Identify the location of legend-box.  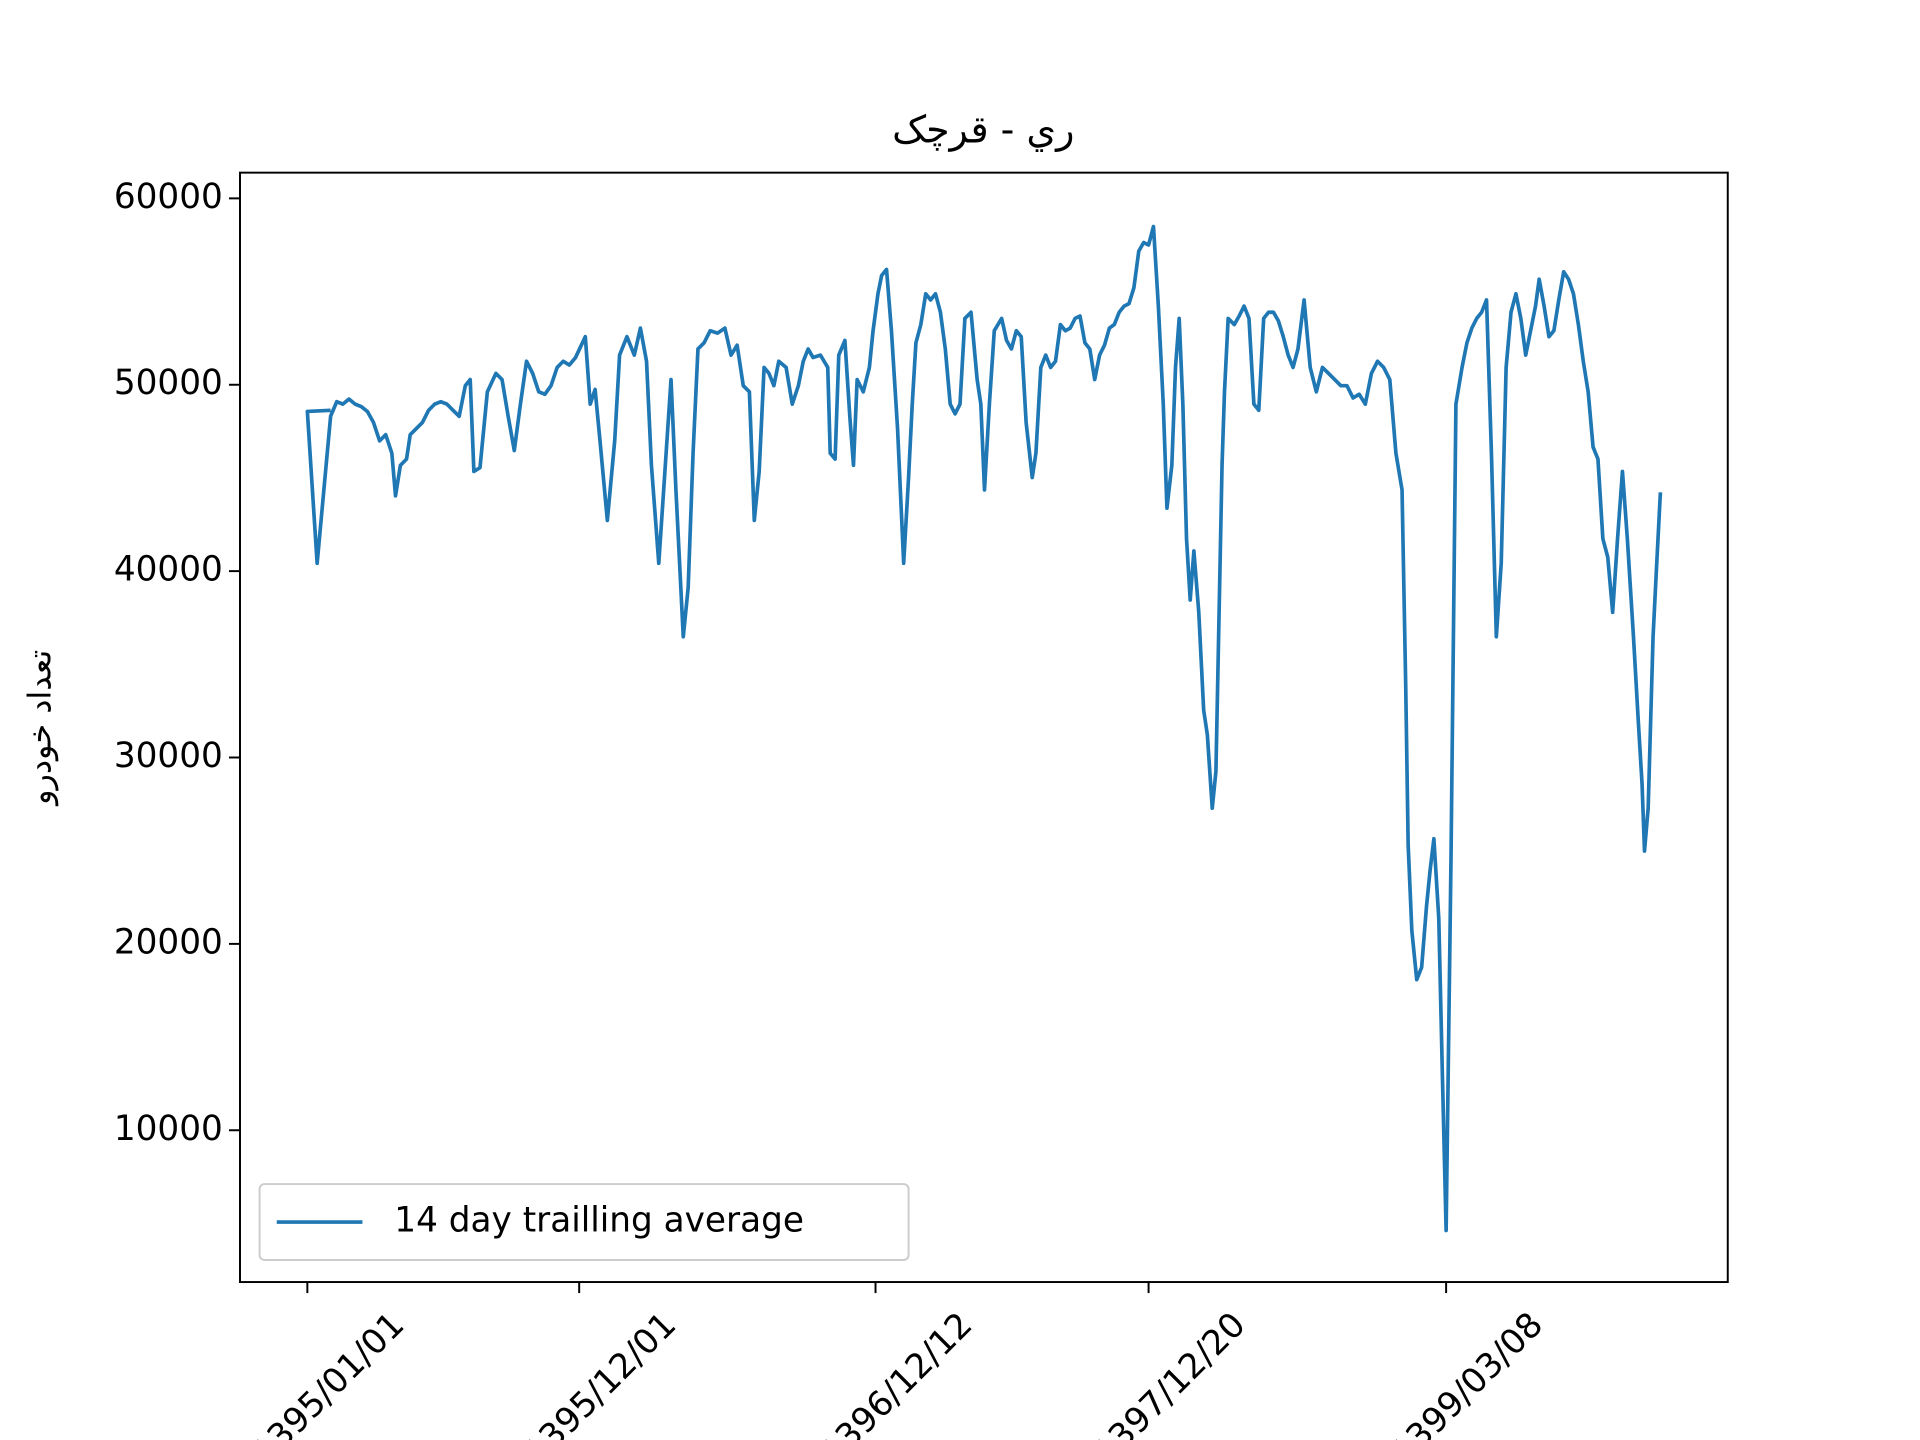
(584, 1222).